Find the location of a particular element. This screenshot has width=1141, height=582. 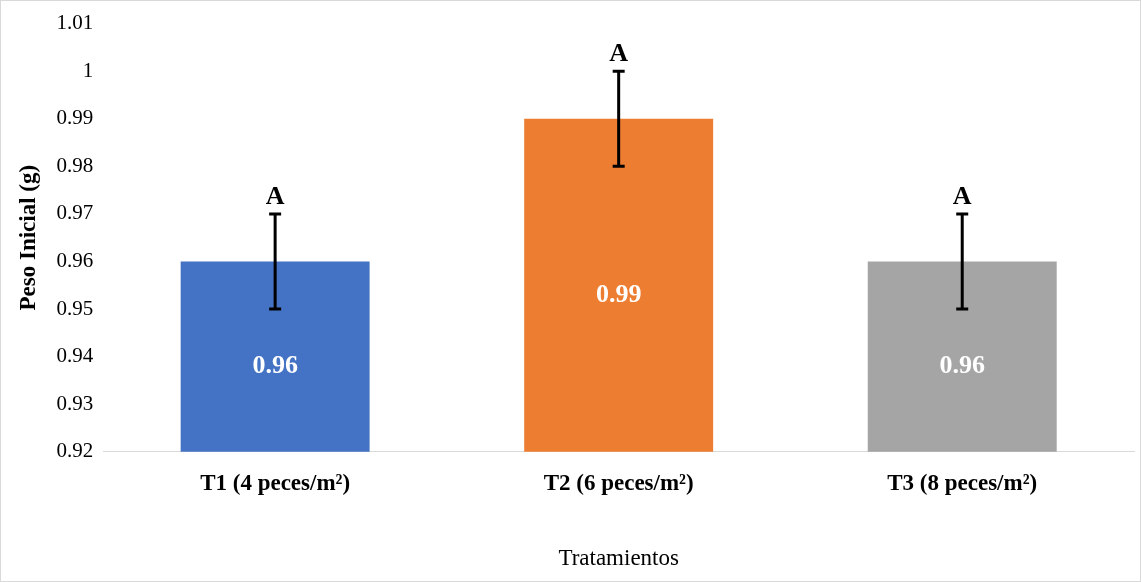

y-tick-label: 0.99 is located at coordinates (75, 117).